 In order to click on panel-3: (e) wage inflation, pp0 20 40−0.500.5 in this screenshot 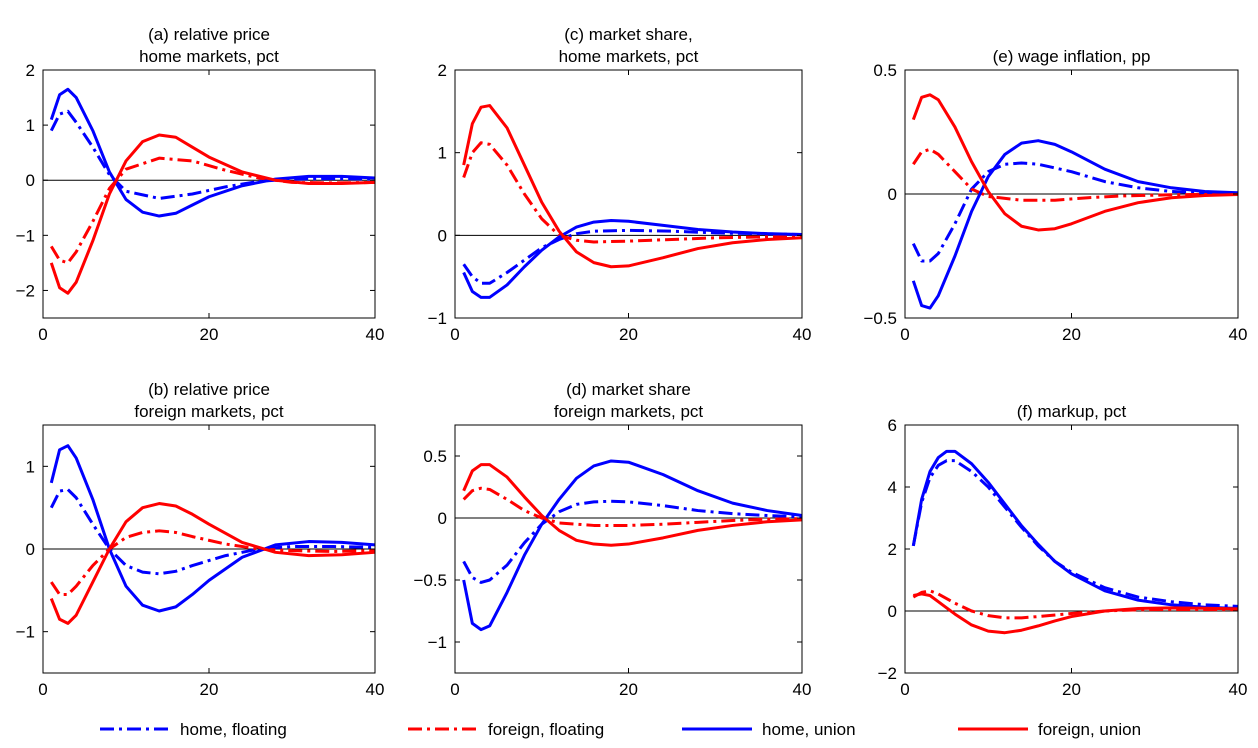, I will do `click(1055, 195)`.